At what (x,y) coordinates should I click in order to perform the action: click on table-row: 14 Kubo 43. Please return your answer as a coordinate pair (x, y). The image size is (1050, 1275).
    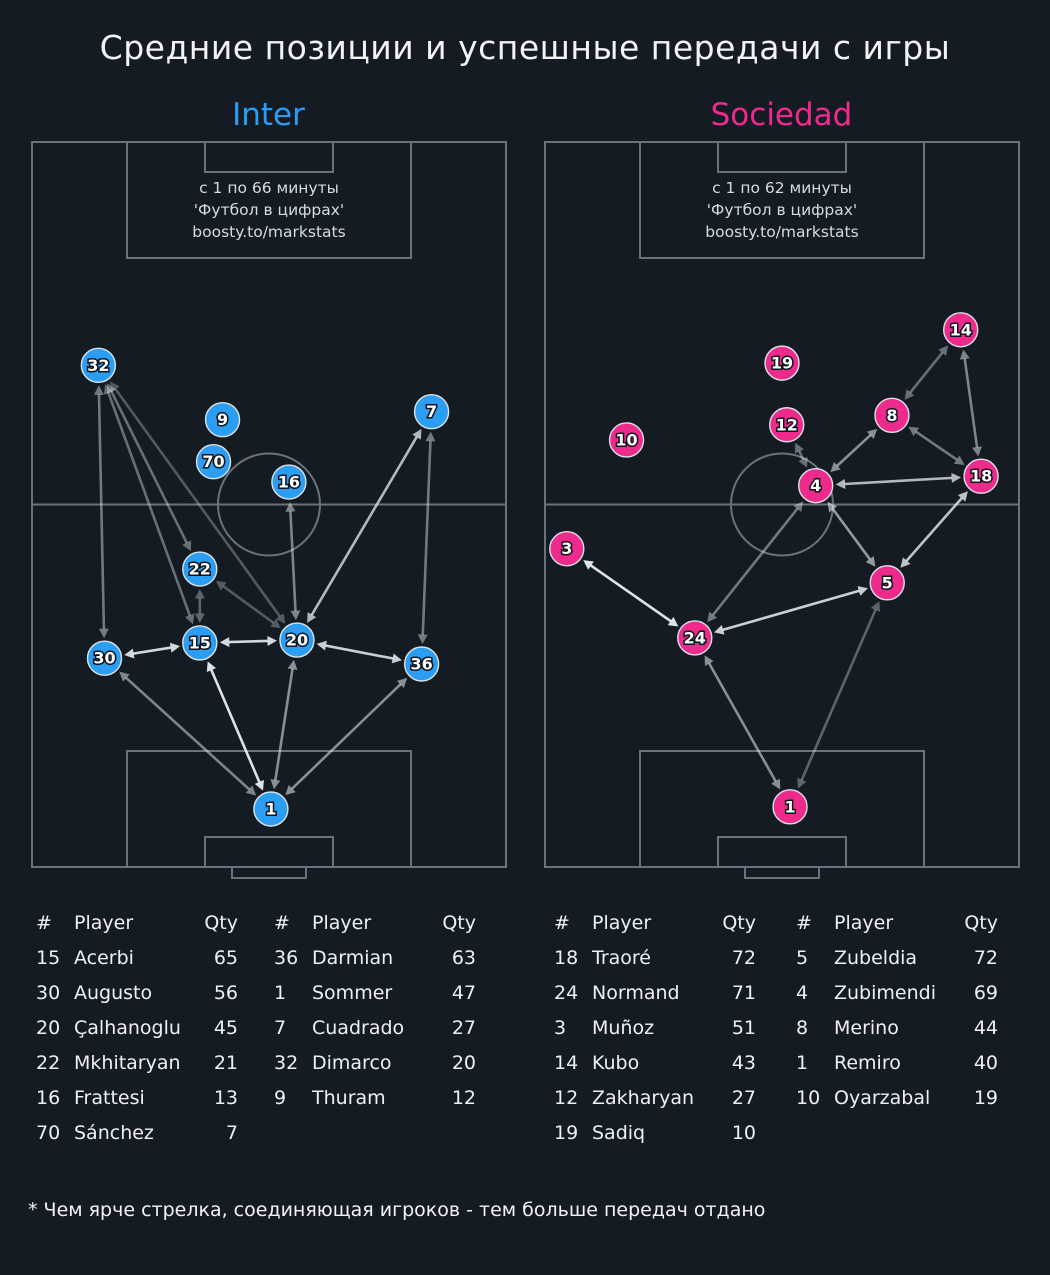
    Looking at the image, I should click on (655, 1063).